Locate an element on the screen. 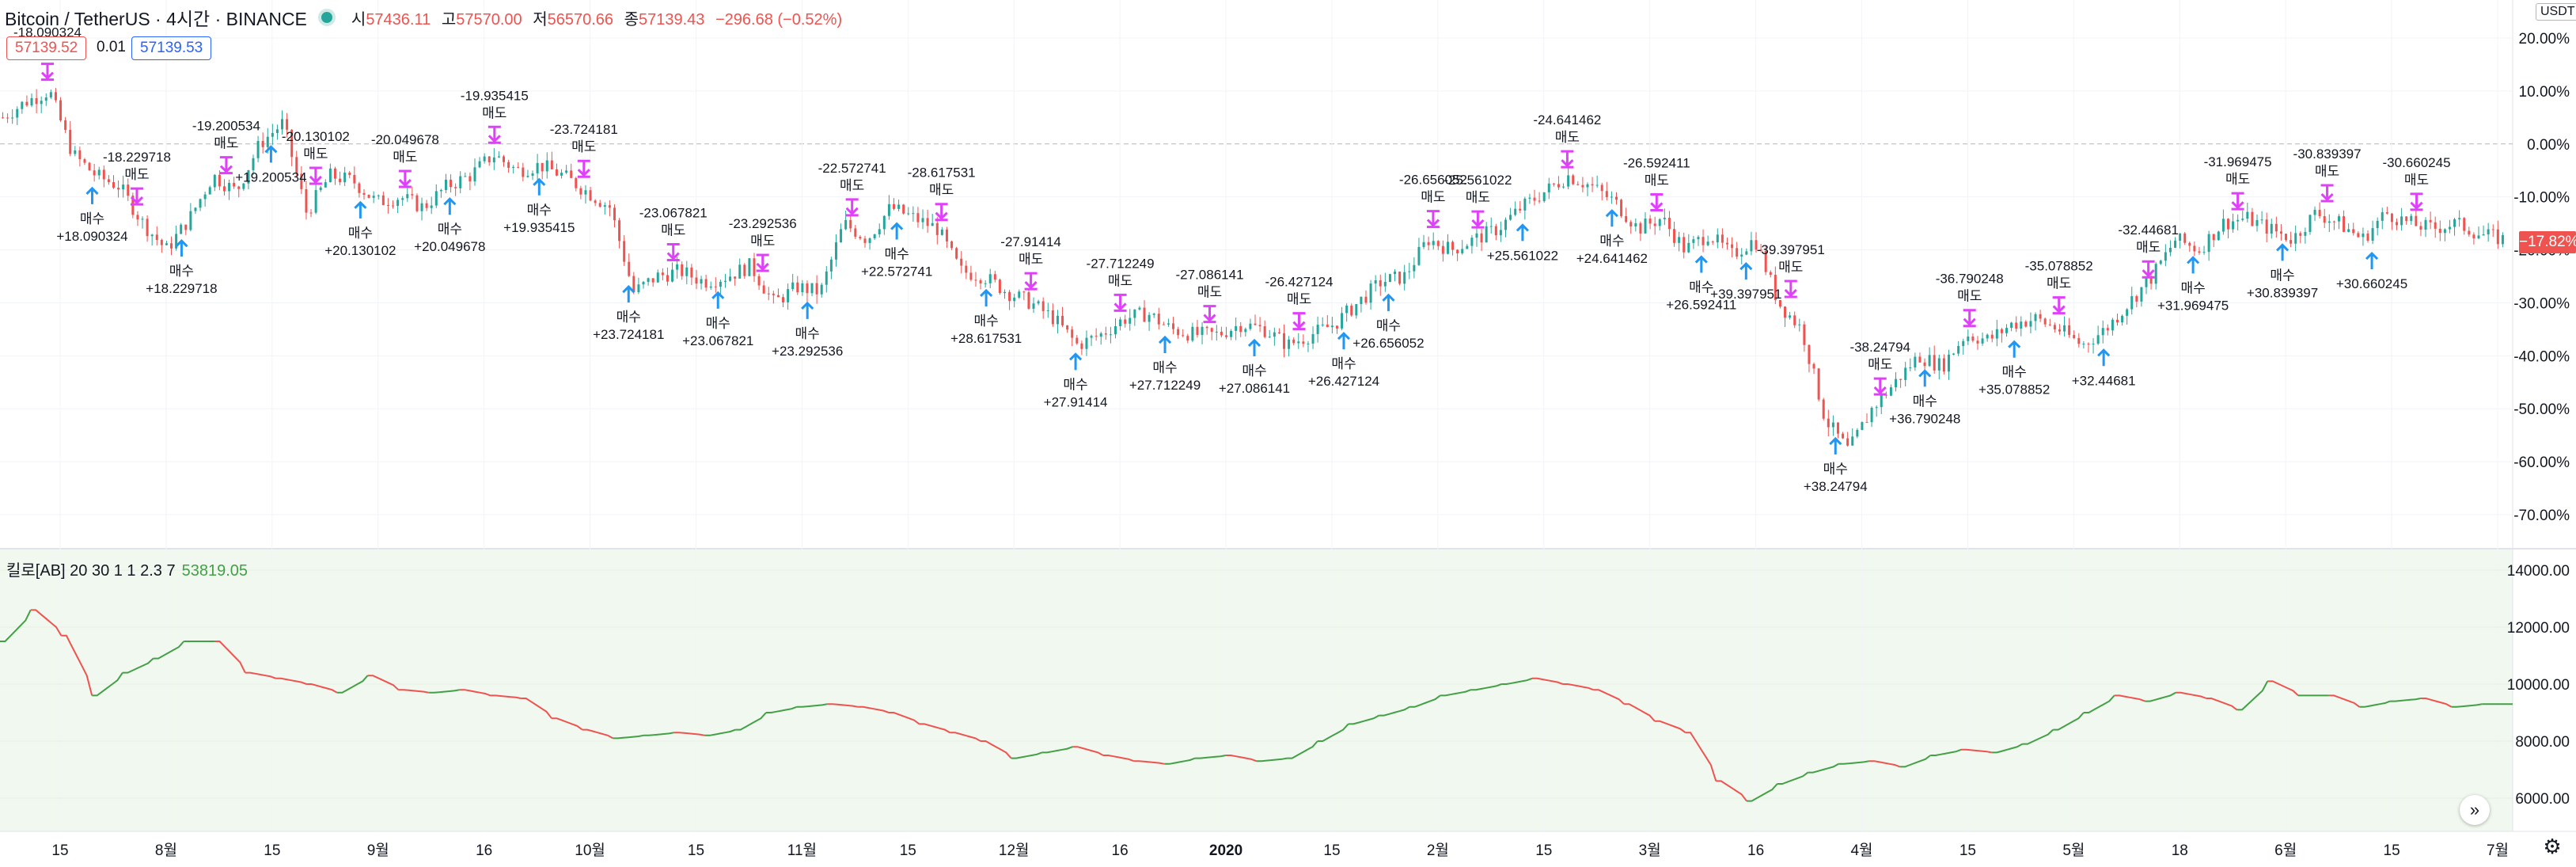 Image resolution: width=2576 pixels, height=867 pixels. buy-button: 57139.53 is located at coordinates (171, 48).